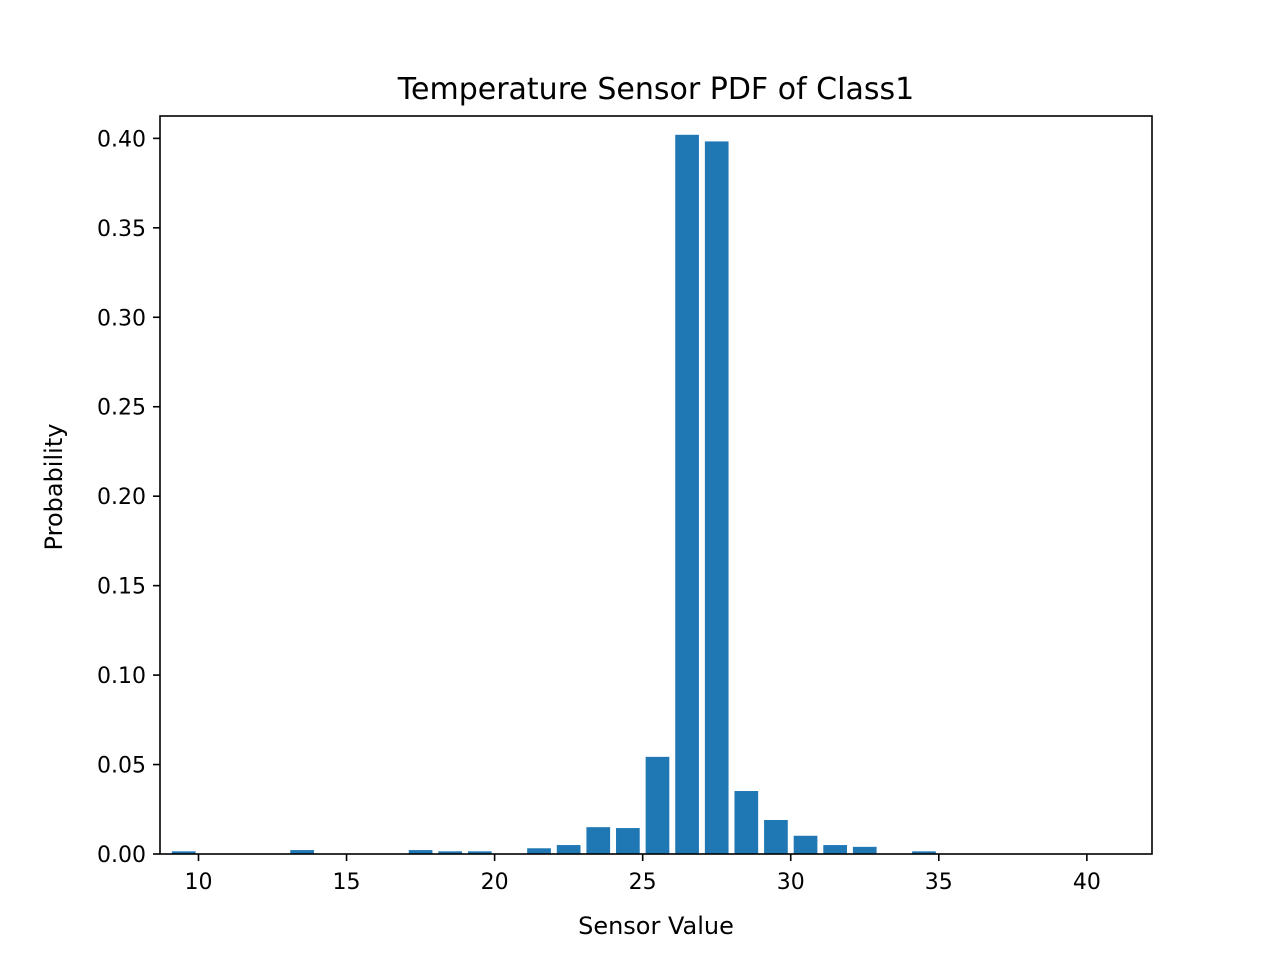  I want to click on bar-26.5, so click(687, 494).